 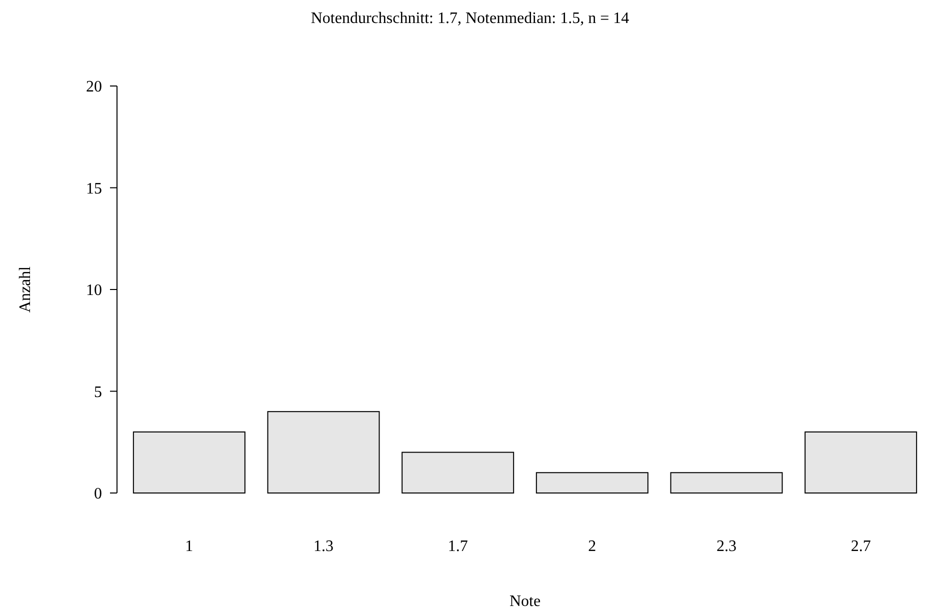 What do you see at coordinates (98, 494) in the screenshot?
I see `y-tick-label: 0` at bounding box center [98, 494].